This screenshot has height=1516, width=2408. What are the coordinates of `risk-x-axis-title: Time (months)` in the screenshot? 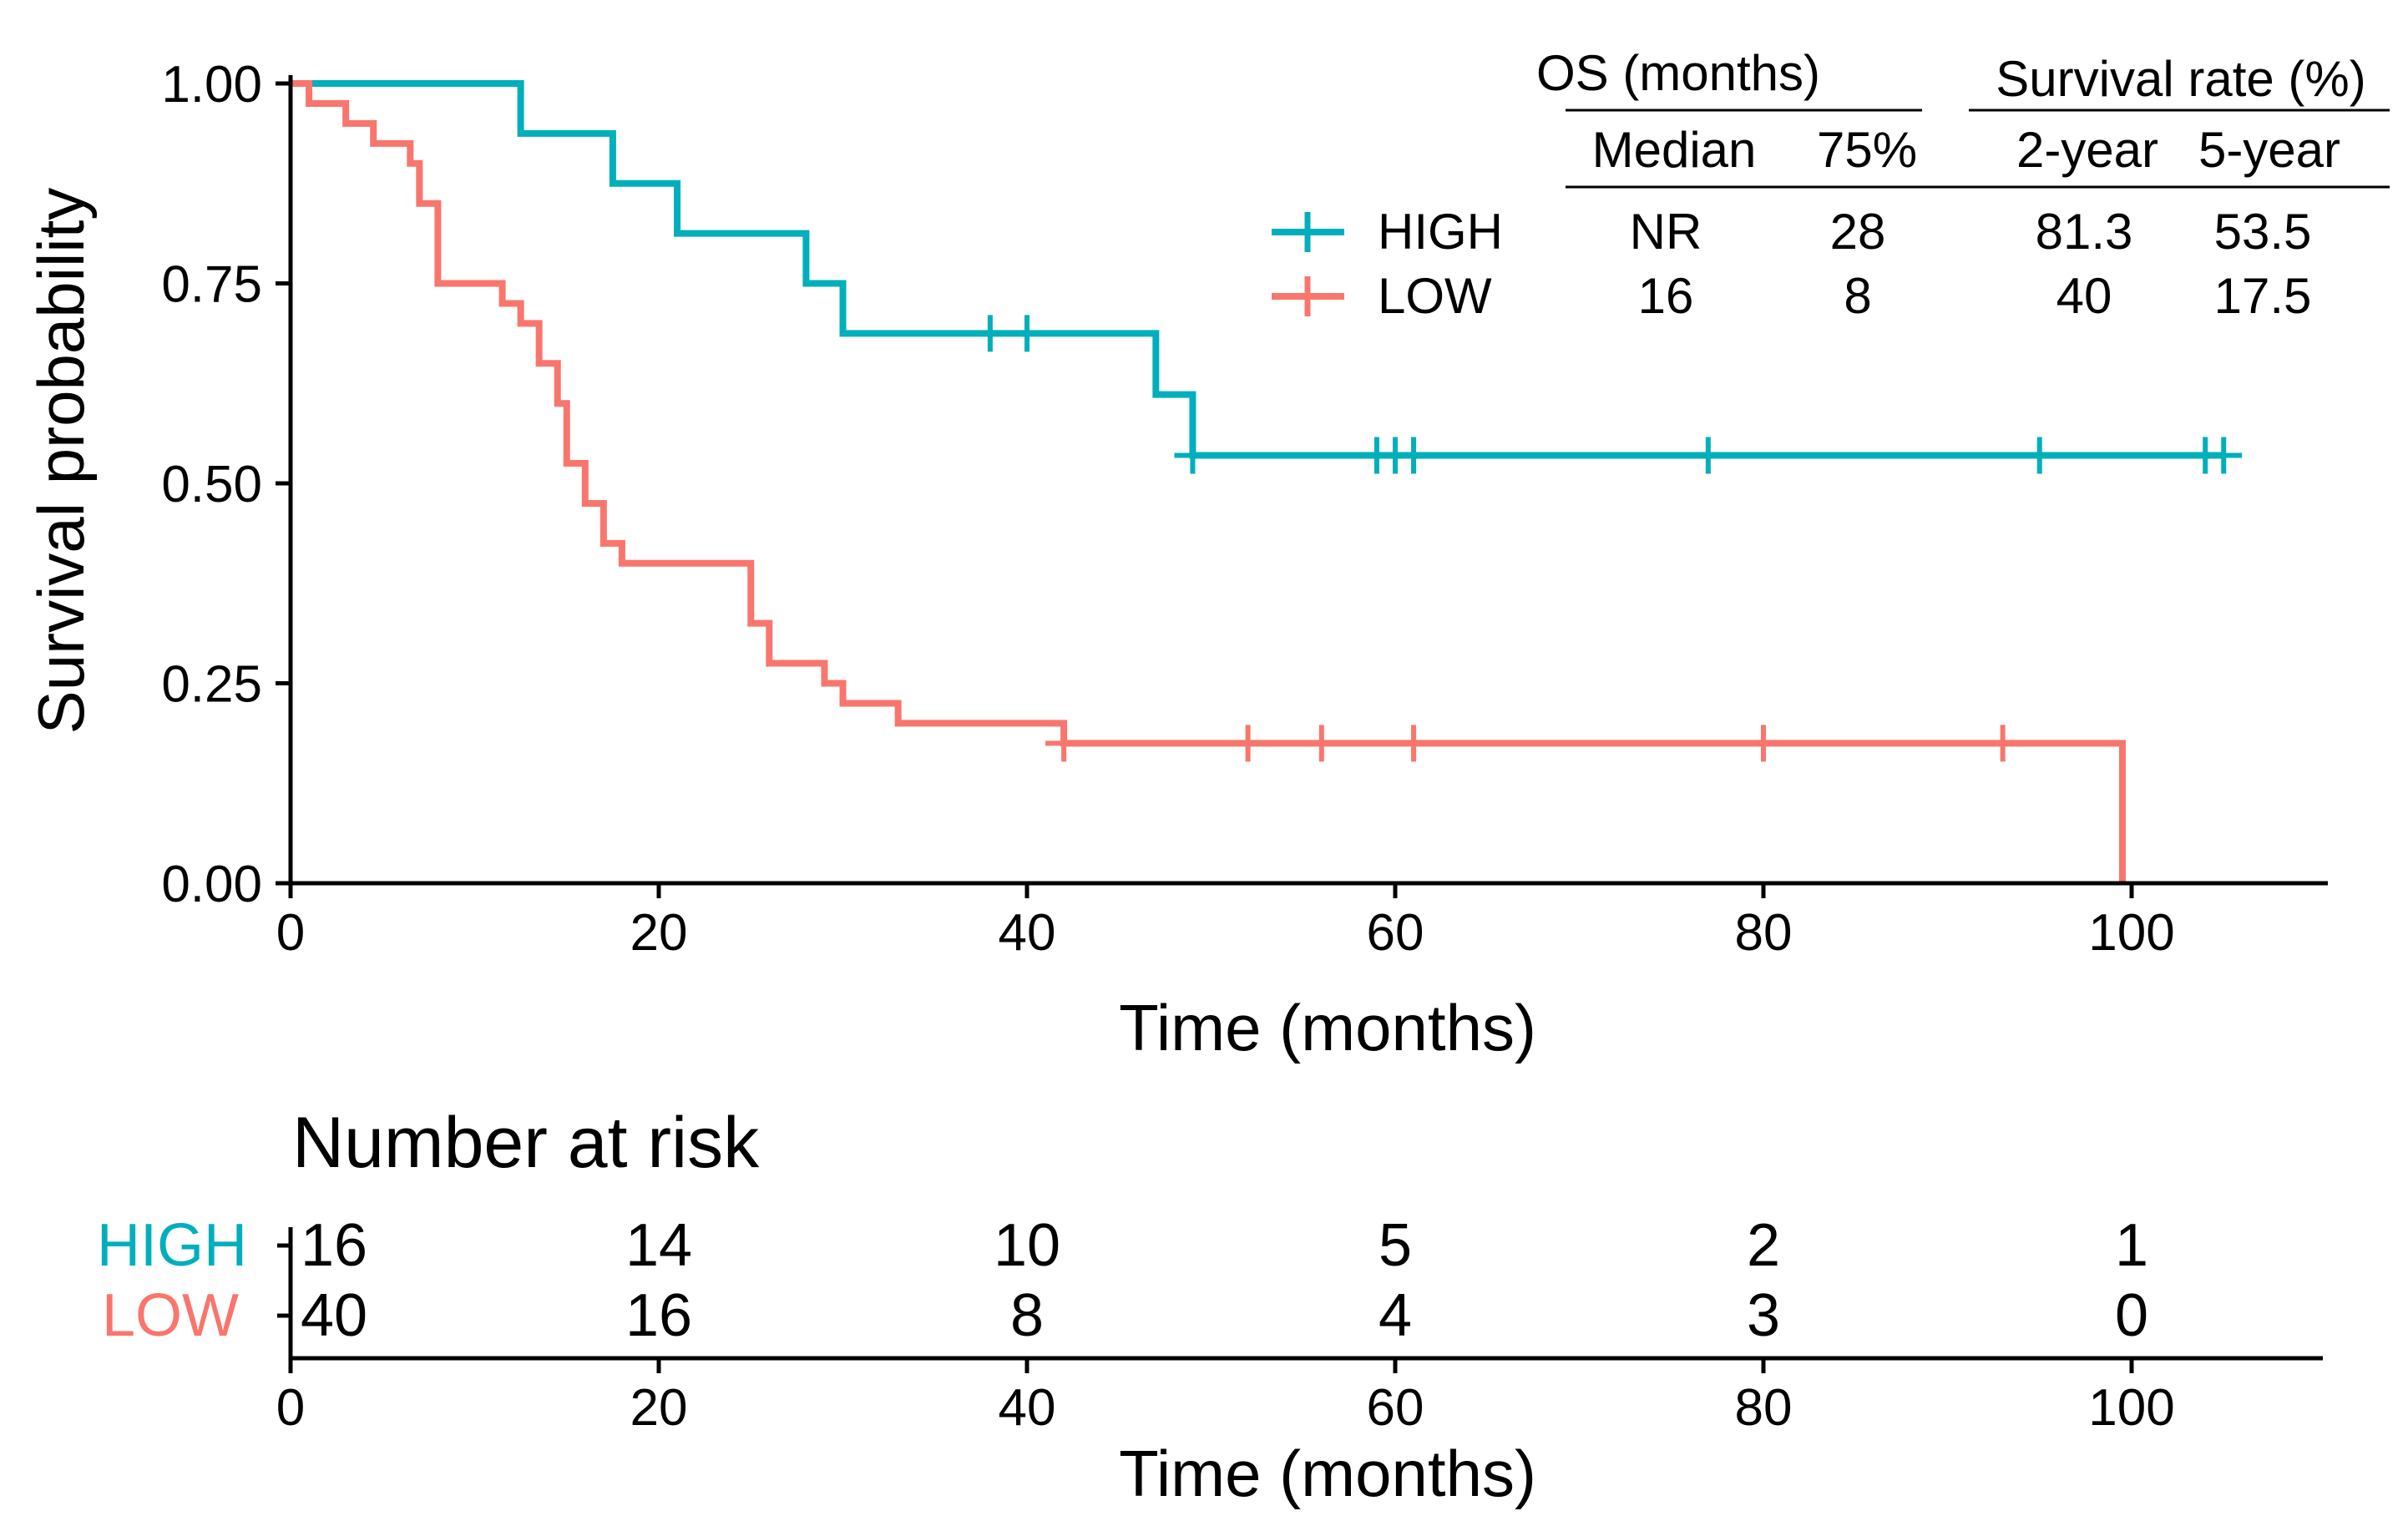 It's located at (1327, 1473).